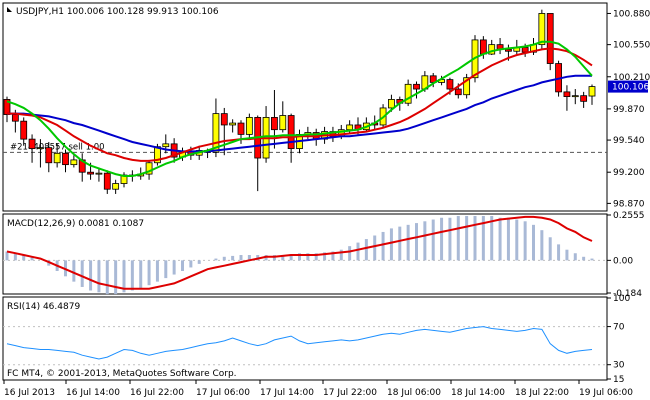 This screenshot has height=400, width=650. I want to click on price-panel-title: USDJPY,H1 100.006 100.128 99.913 100.106, so click(113, 12).